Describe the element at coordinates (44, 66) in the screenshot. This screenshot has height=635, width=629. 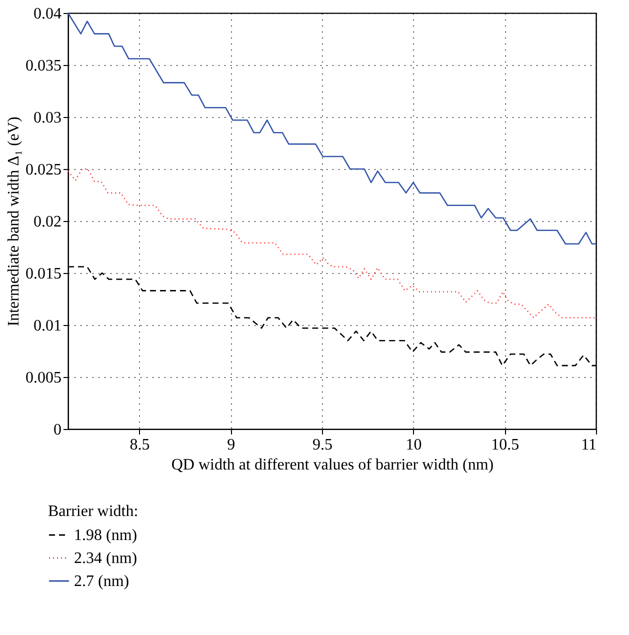
I see `y-tick-label: 0.035` at that location.